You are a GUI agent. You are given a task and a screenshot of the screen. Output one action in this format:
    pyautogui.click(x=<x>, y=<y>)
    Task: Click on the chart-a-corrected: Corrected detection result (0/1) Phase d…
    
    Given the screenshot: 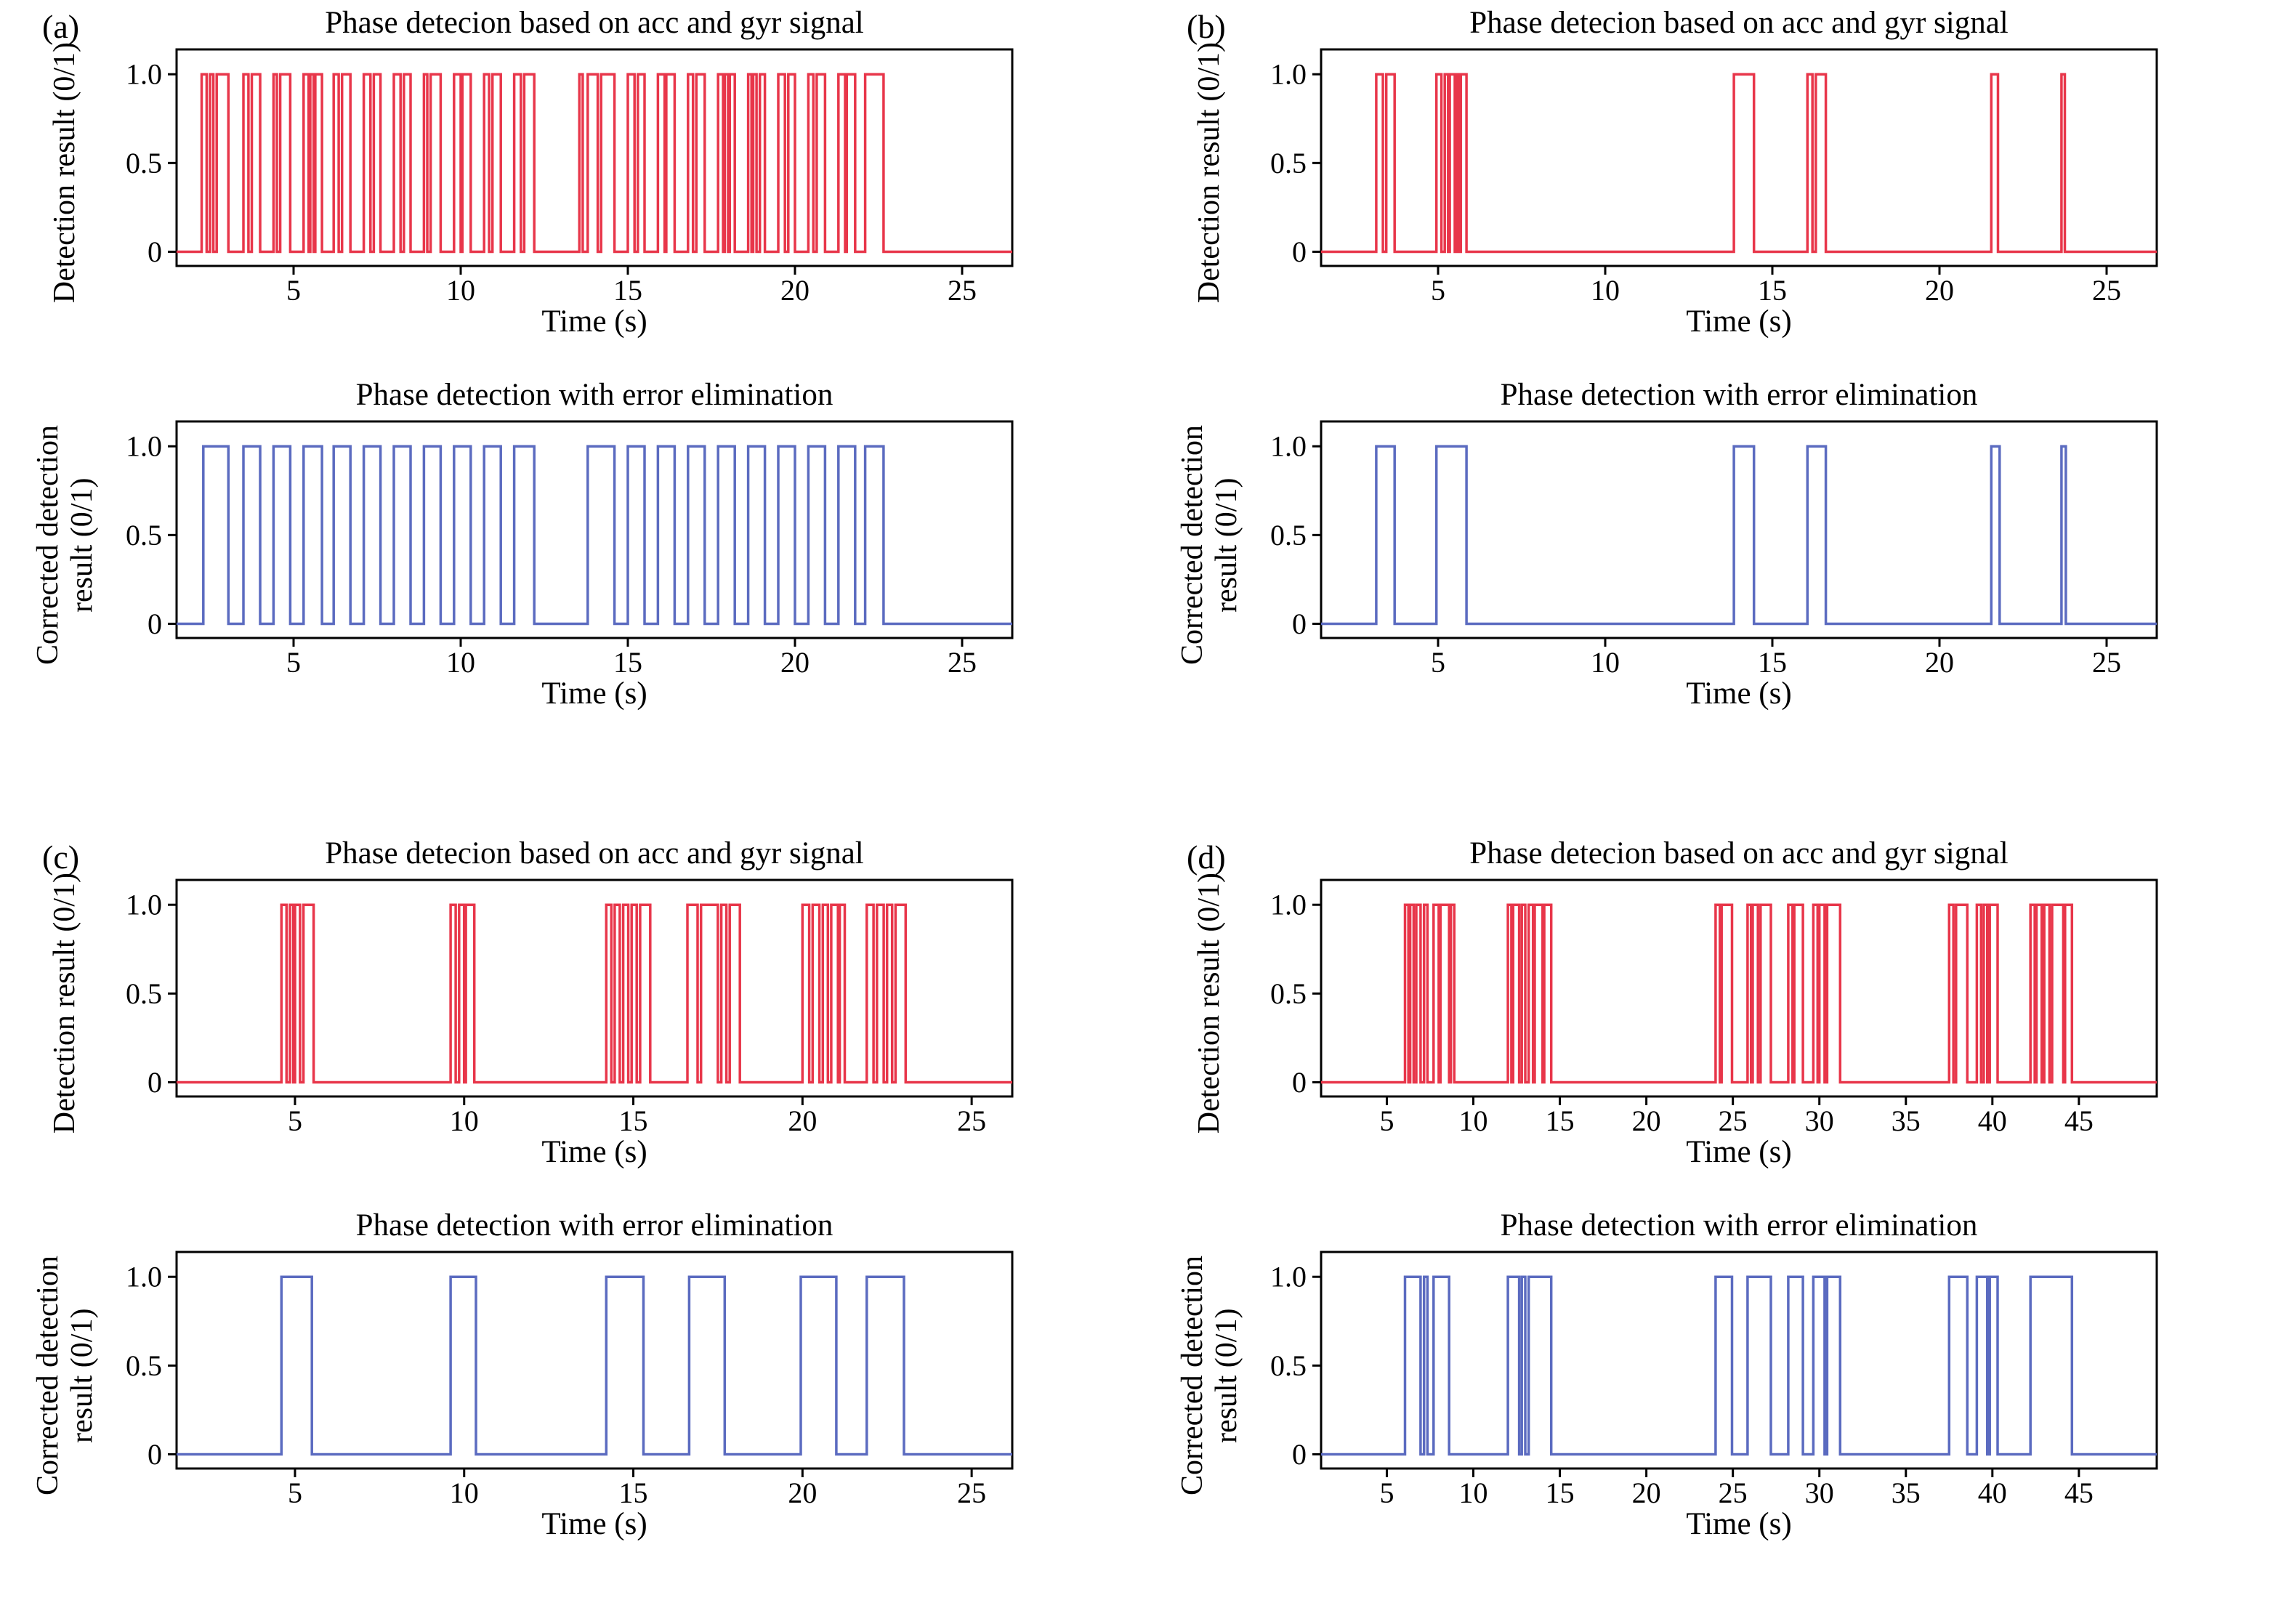 What is the action you would take?
    pyautogui.click(x=587, y=545)
    